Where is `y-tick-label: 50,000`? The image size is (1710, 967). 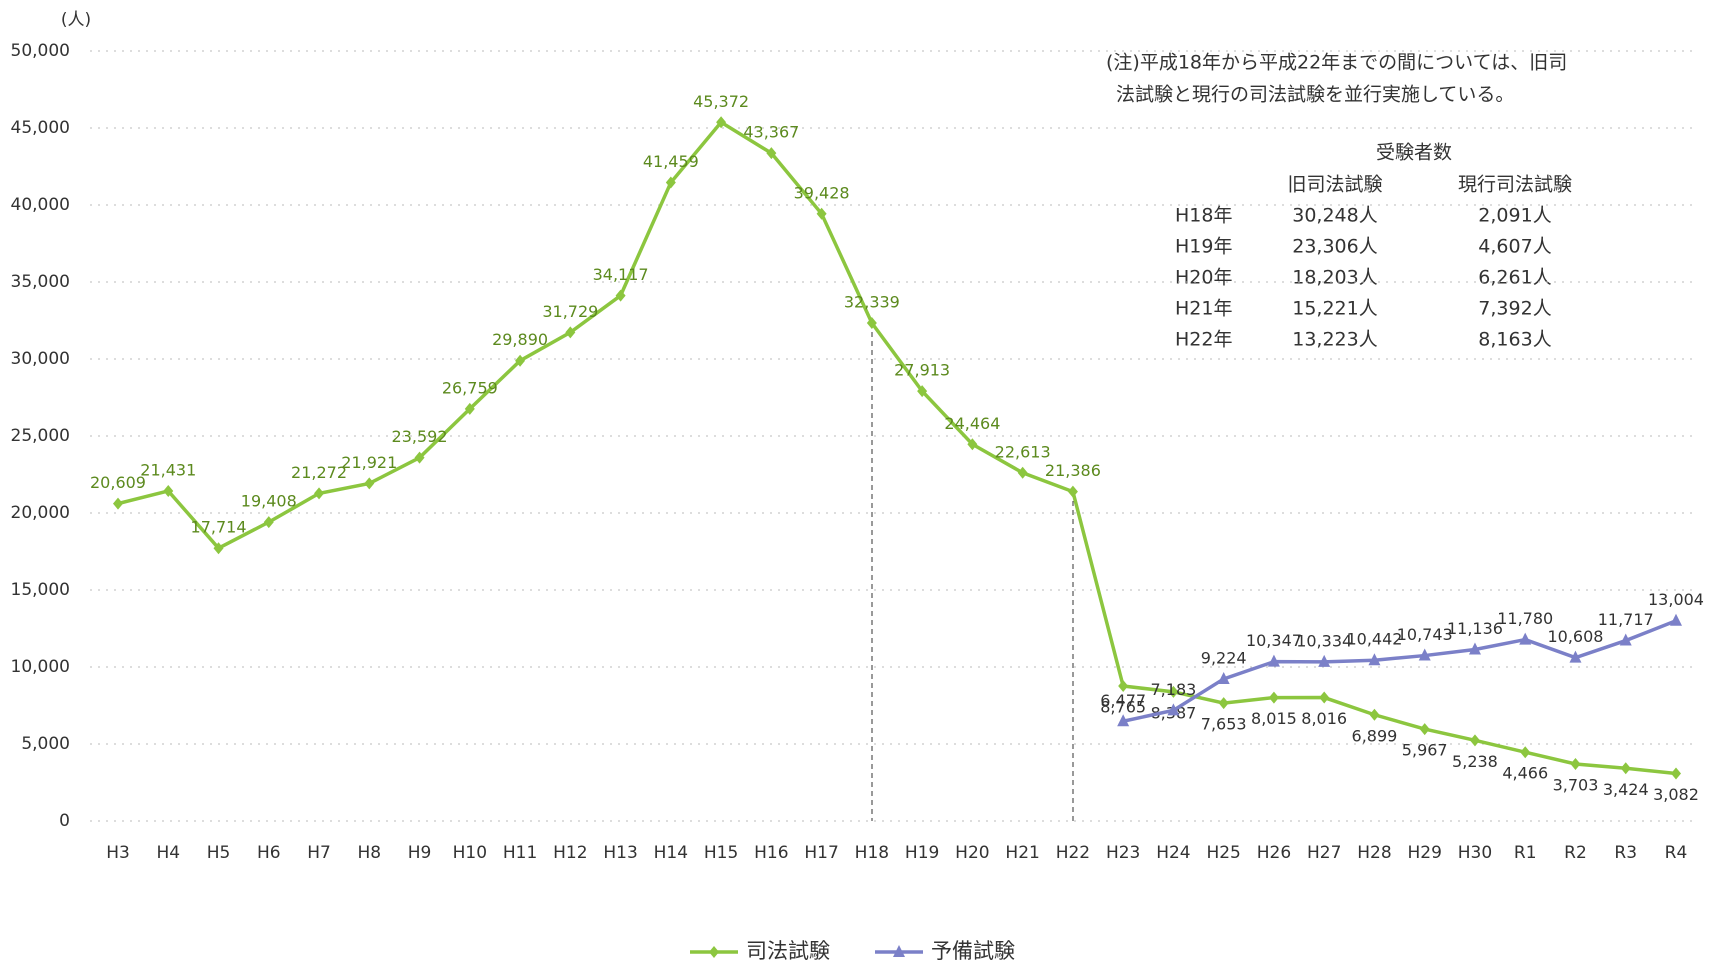
y-tick-label: 50,000 is located at coordinates (40, 51).